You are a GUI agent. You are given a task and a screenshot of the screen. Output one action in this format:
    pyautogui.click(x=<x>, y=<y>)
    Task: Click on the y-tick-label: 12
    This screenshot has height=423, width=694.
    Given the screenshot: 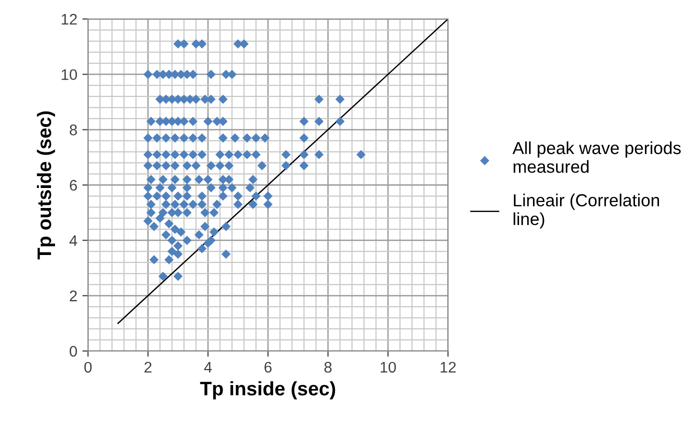 What is the action you would take?
    pyautogui.click(x=69, y=19)
    